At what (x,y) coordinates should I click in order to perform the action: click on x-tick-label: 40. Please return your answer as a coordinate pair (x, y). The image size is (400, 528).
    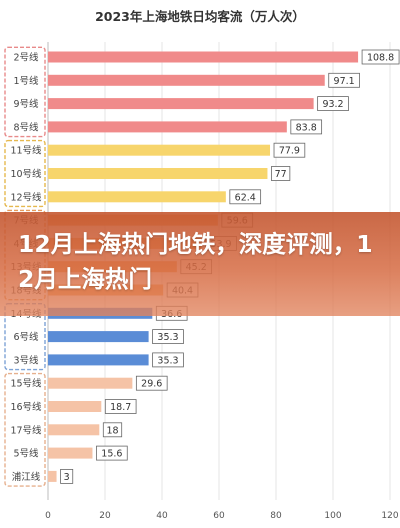
    Looking at the image, I should click on (162, 516).